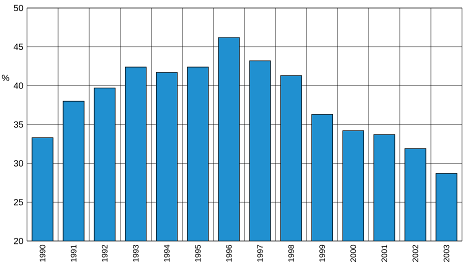 The height and width of the screenshot is (277, 468). Describe the element at coordinates (19, 202) in the screenshot. I see `y-tick-label: 25` at that location.